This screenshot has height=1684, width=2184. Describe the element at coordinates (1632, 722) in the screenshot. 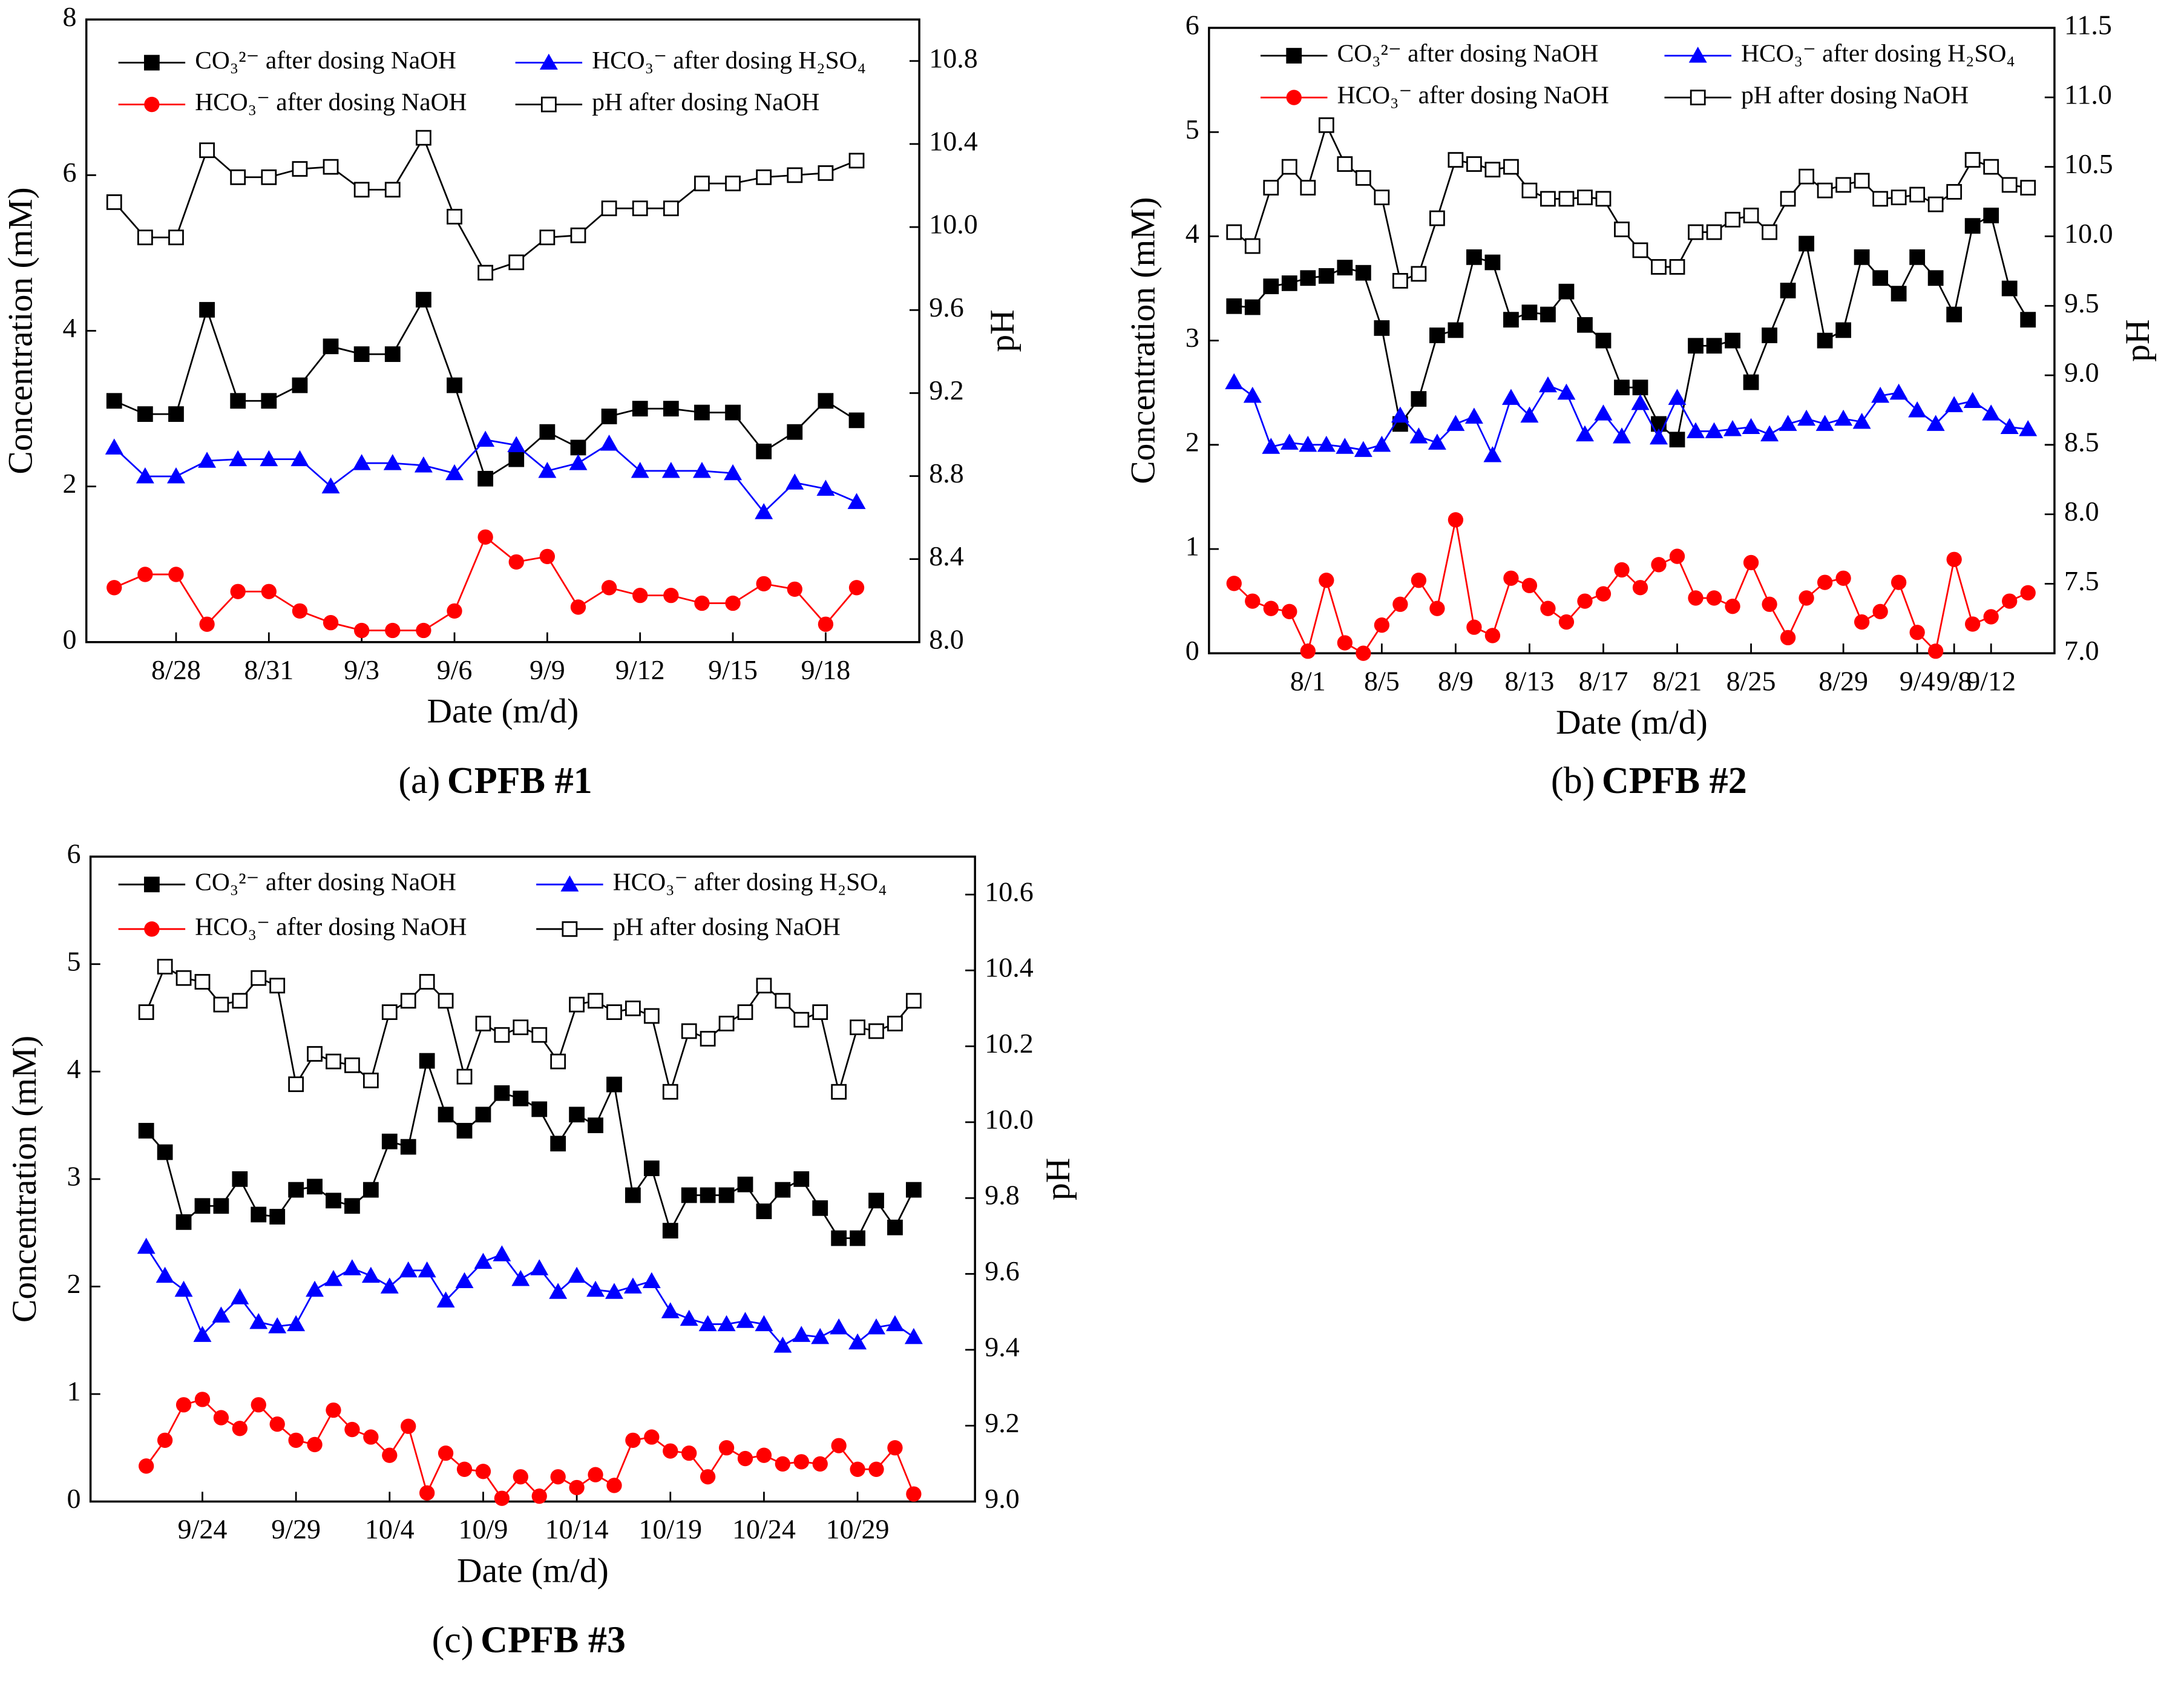

I see `x-axis-title: Date (m/d)` at that location.